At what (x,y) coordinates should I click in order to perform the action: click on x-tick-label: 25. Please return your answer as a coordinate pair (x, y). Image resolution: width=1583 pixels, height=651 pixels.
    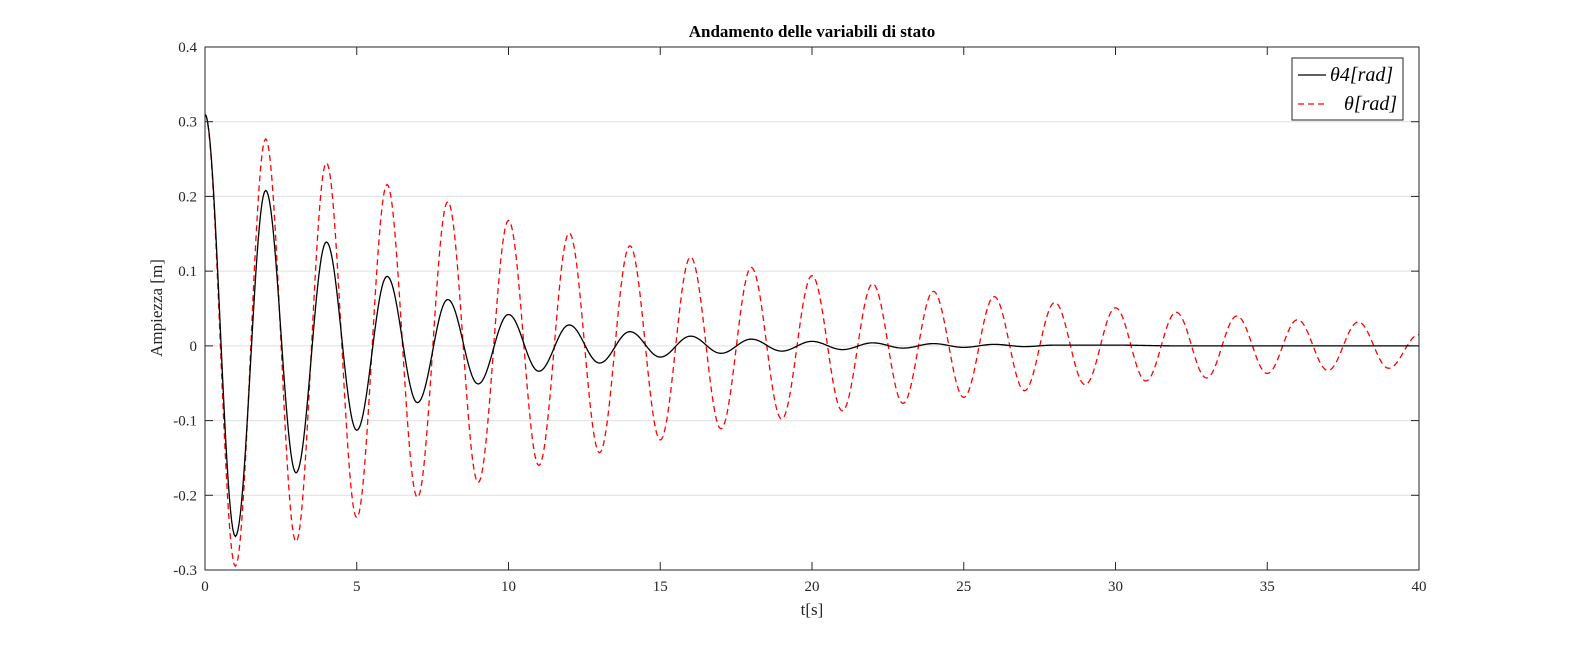
    Looking at the image, I should click on (963, 587).